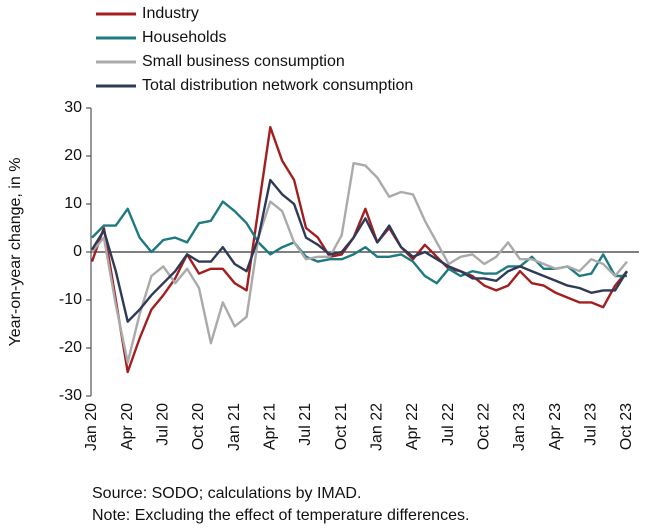  What do you see at coordinates (70, 299) in the screenshot?
I see `y-tick-label: -10` at bounding box center [70, 299].